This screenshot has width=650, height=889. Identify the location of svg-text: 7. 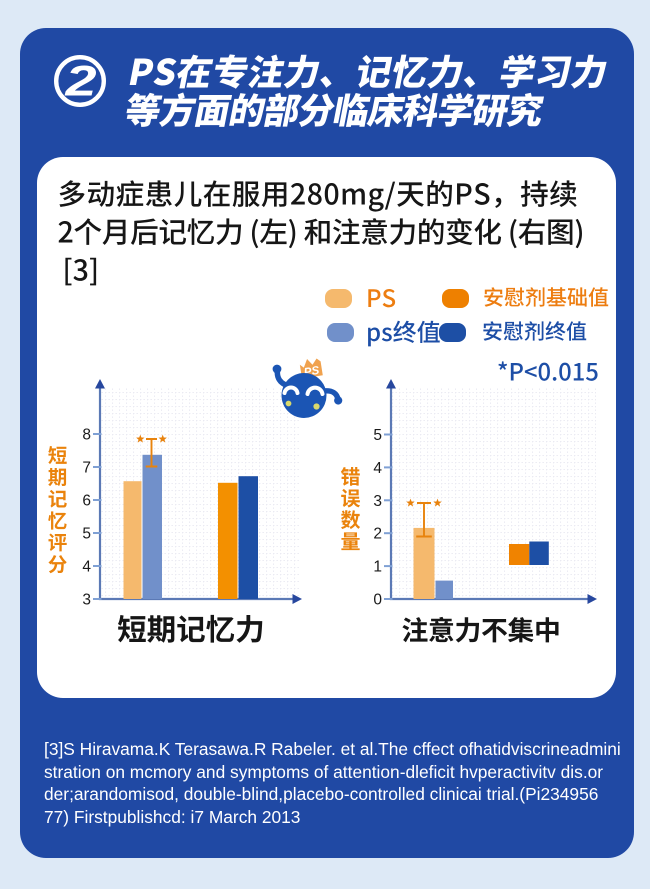
(86, 468).